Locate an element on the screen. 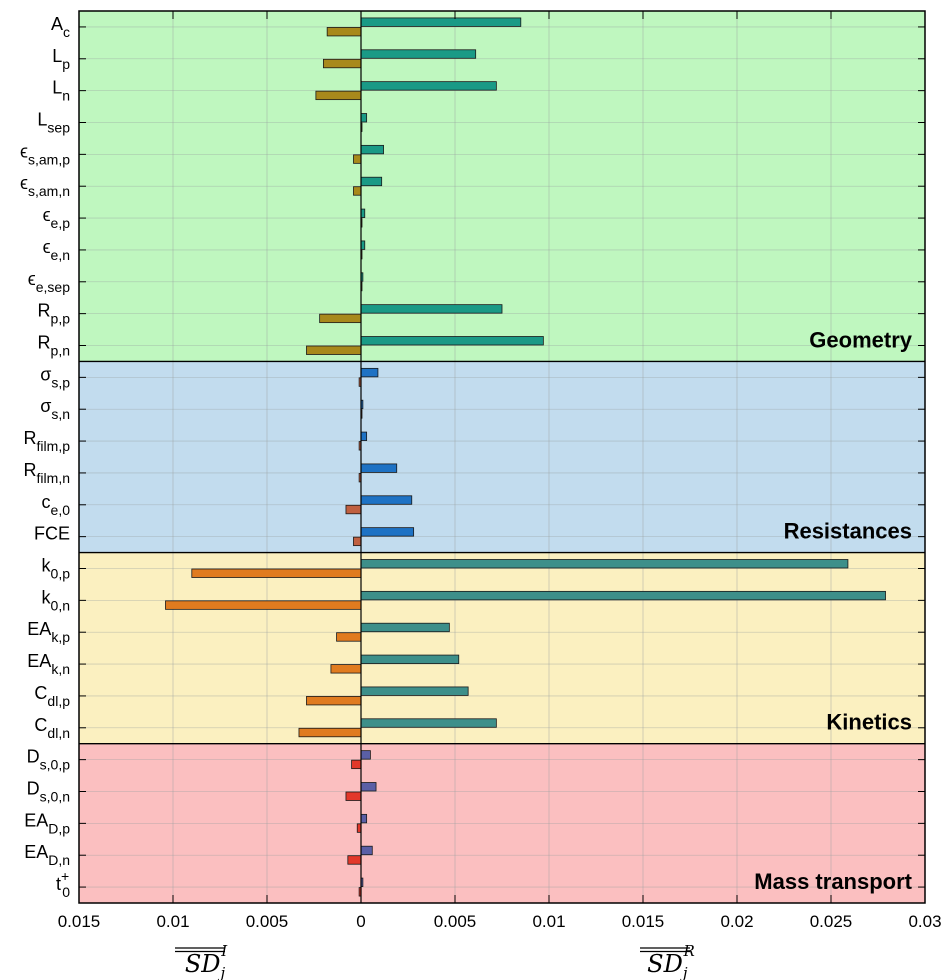  param-label: EAk,p is located at coordinates (48, 632).